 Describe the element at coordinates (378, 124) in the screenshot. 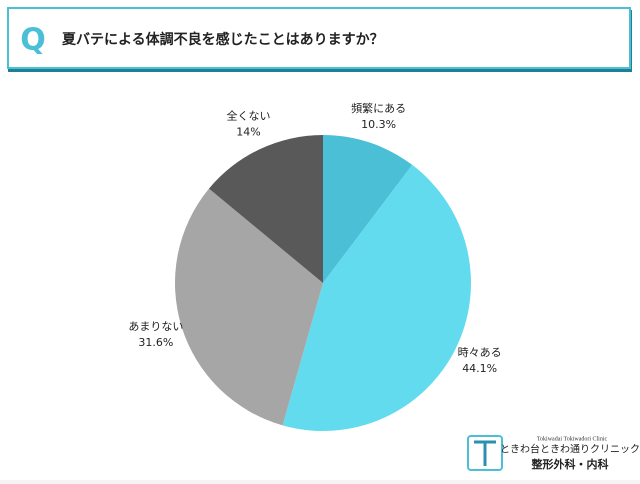

I see `slice-value: 10.3%` at that location.